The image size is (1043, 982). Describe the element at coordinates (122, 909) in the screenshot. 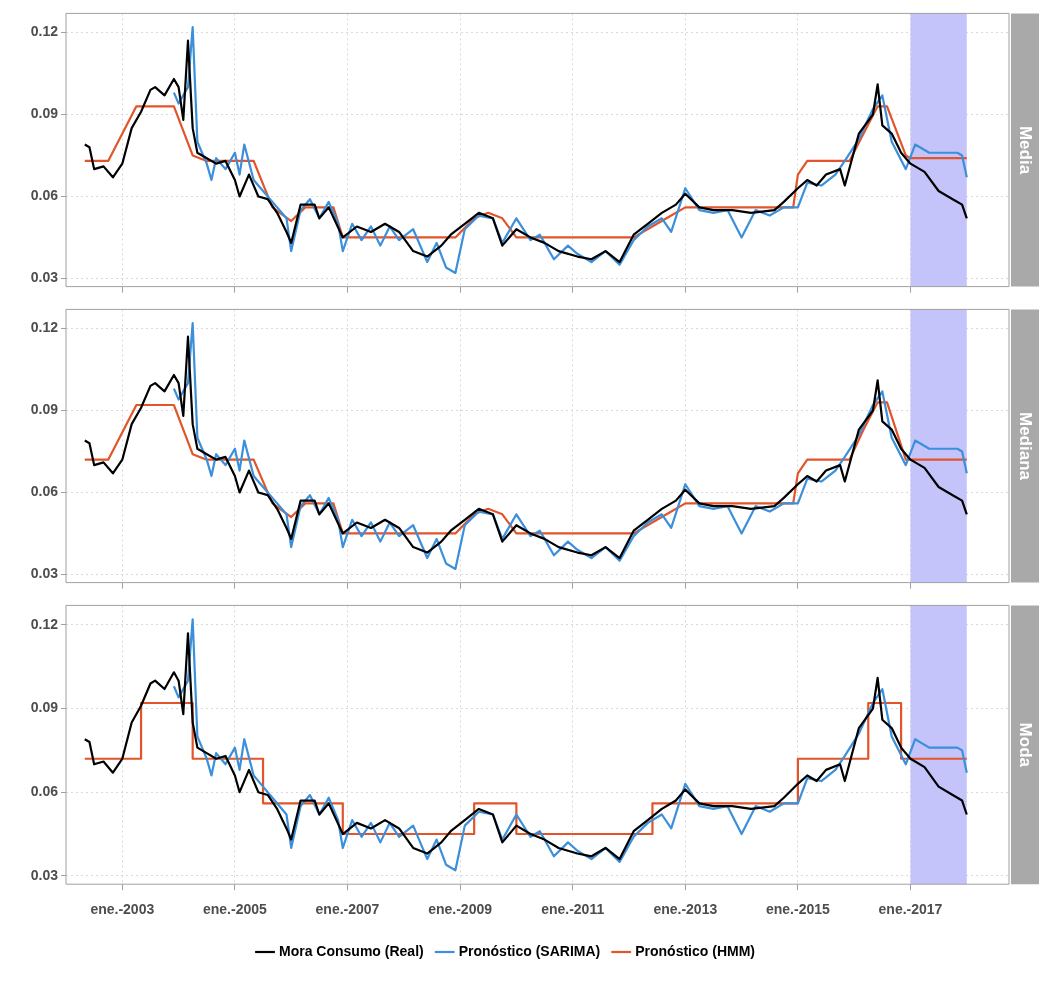

I see `x-tick-label: ene.-2003` at that location.